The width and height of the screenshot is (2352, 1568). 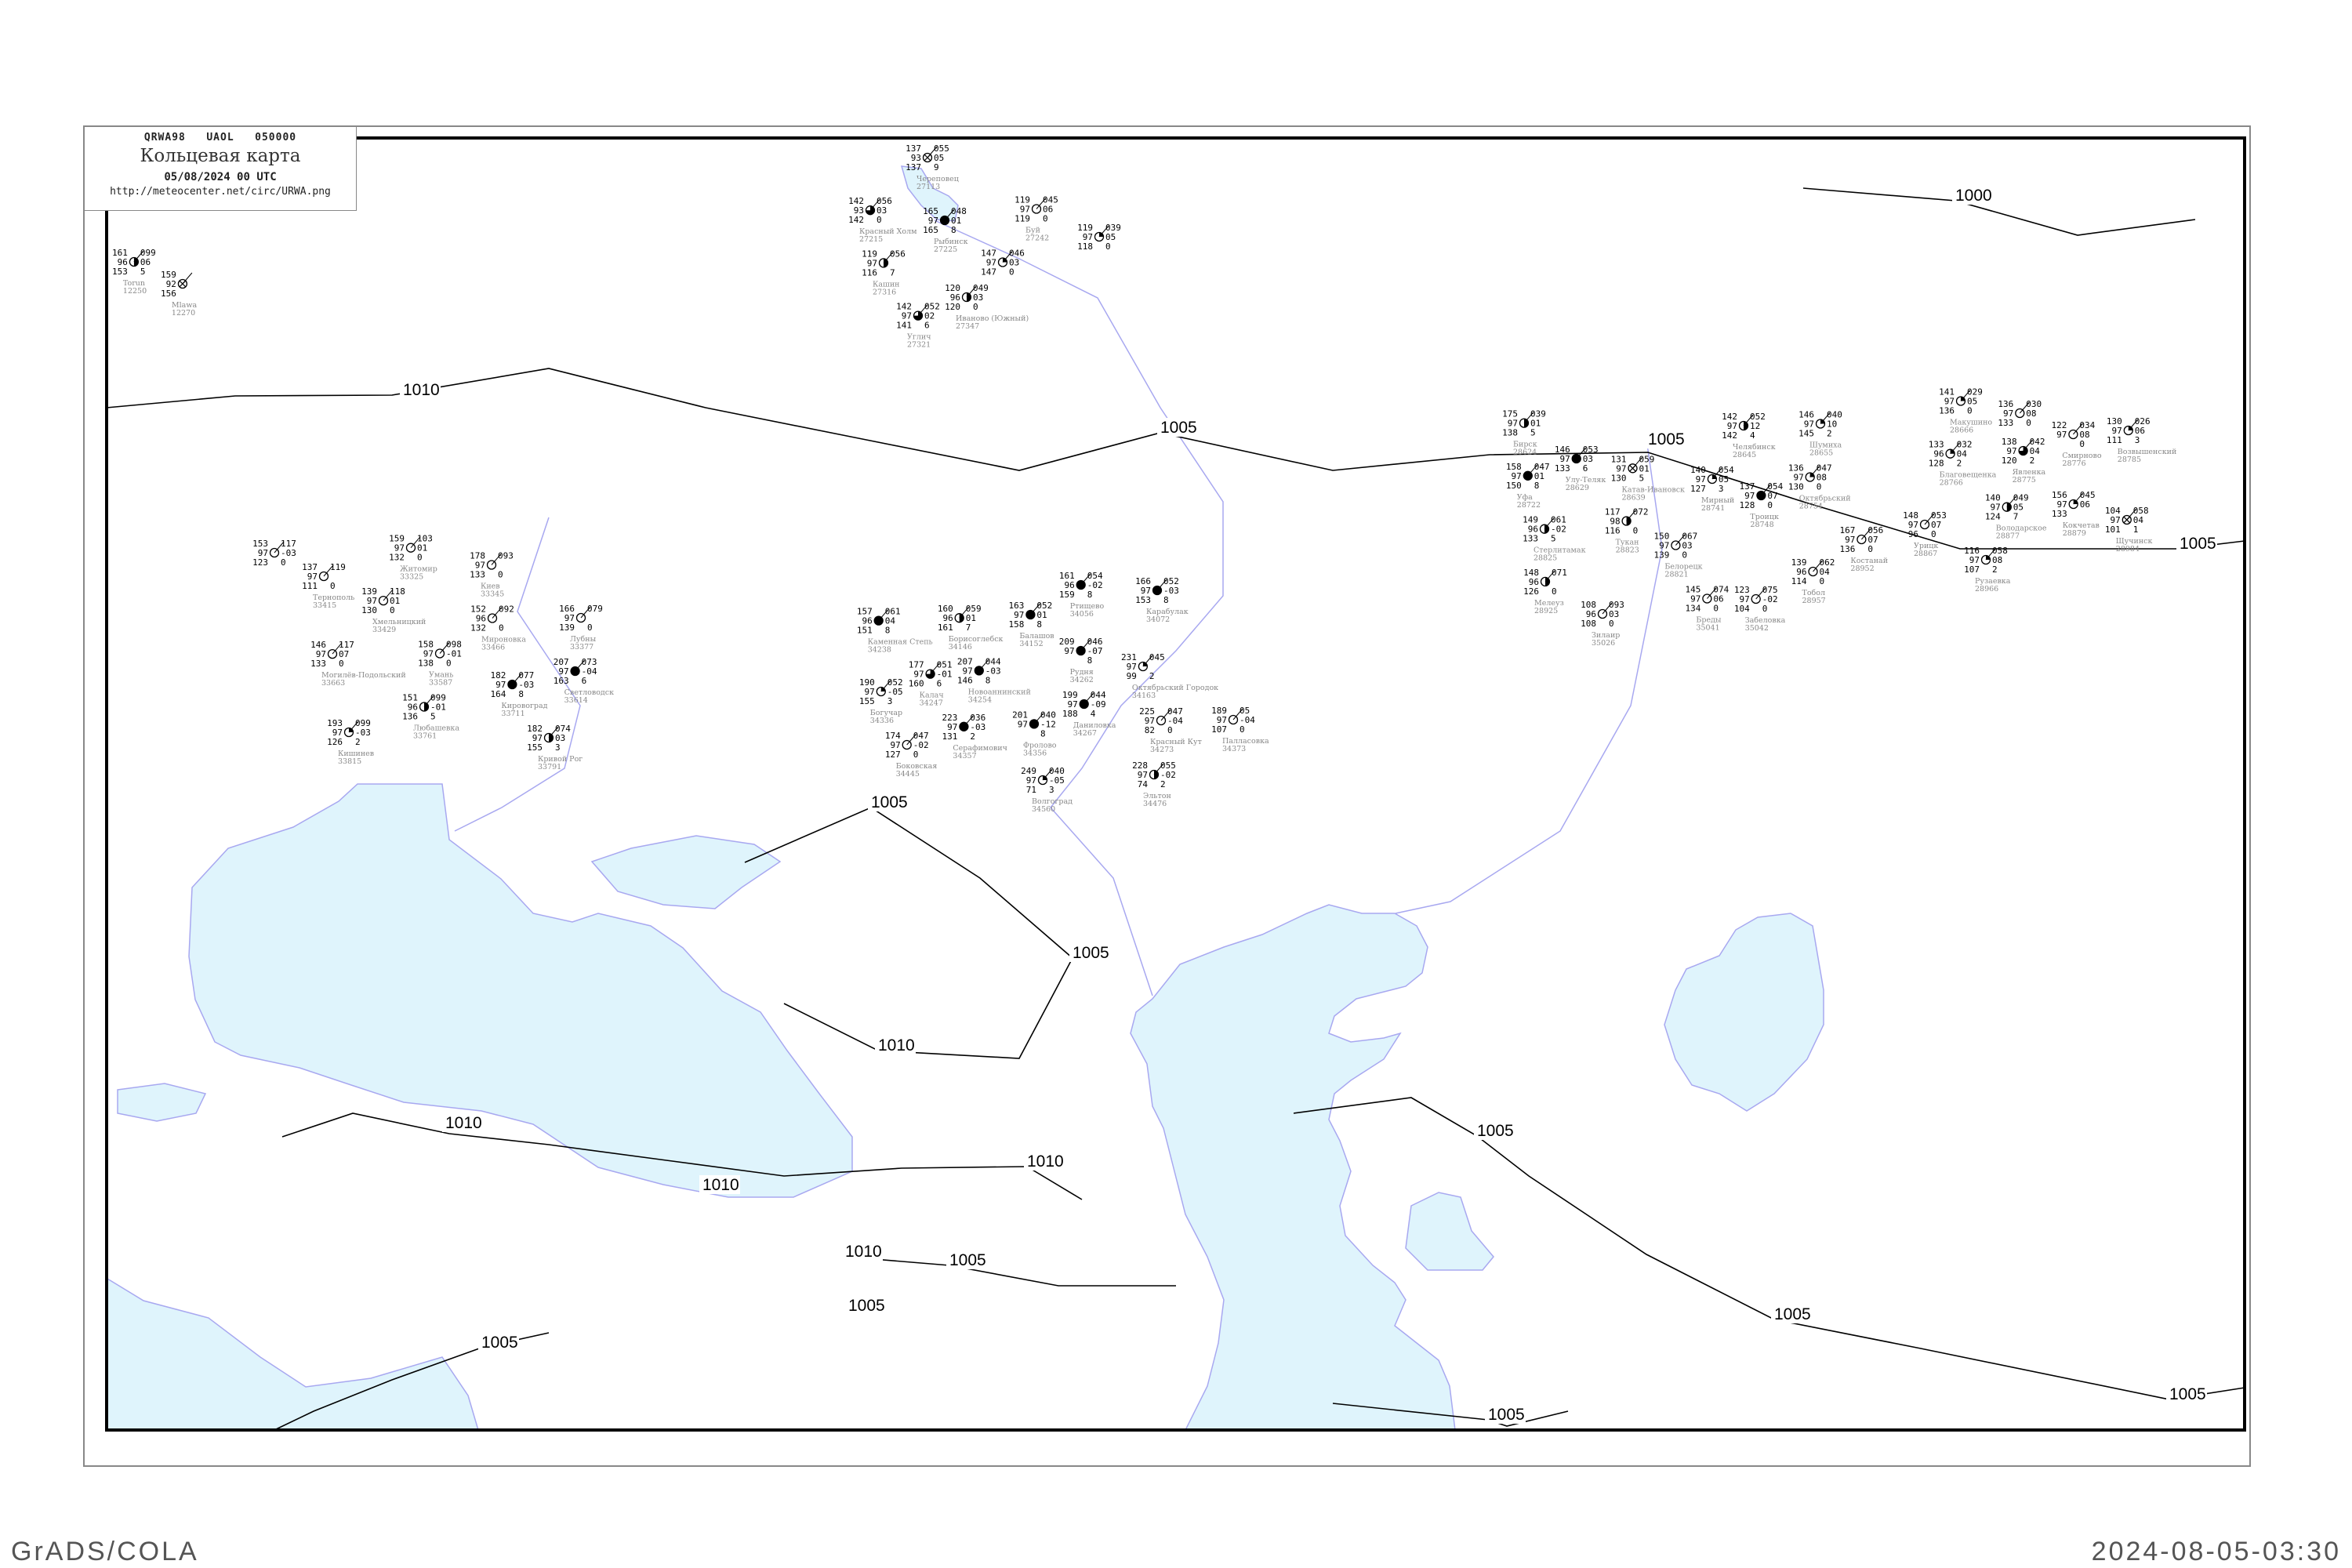 What do you see at coordinates (1143, 581) in the screenshot?
I see `station-temperature: 166` at bounding box center [1143, 581].